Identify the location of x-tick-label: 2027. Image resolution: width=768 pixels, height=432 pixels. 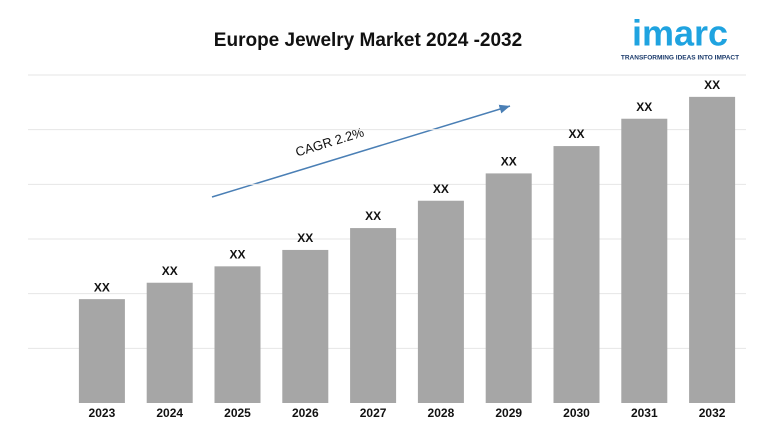
(373, 413).